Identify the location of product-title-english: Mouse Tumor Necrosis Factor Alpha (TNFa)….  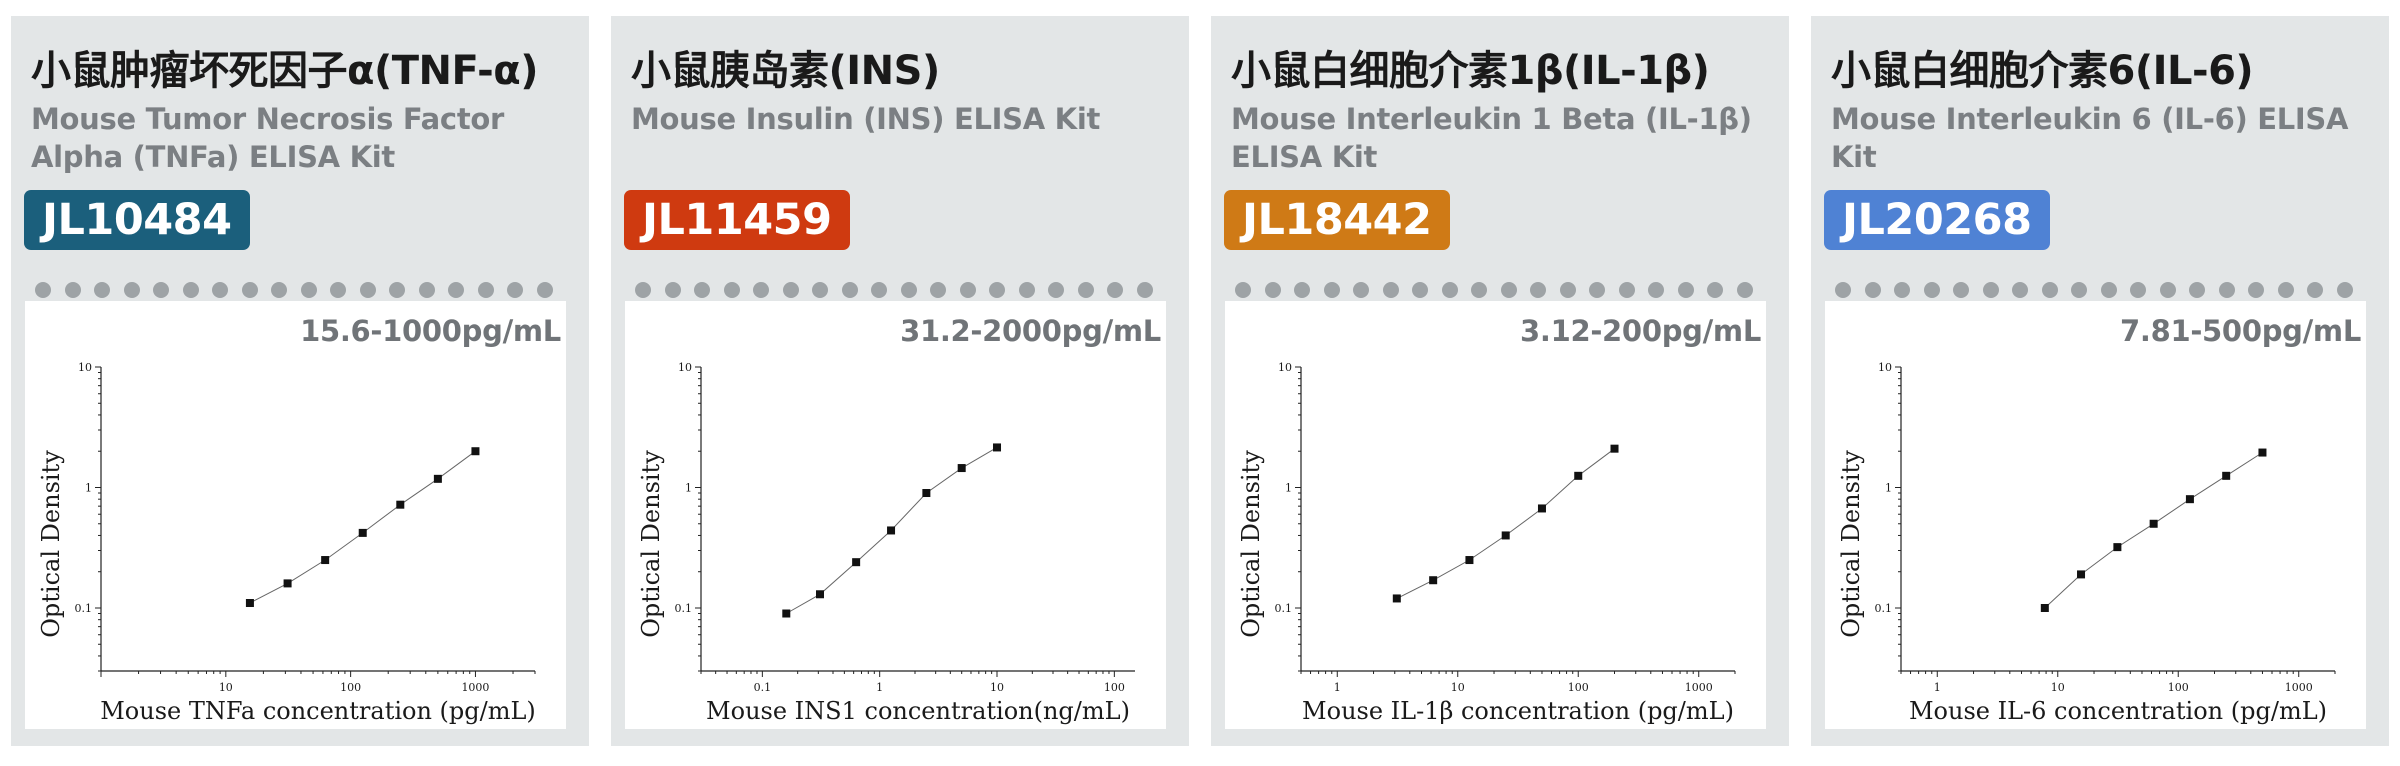
(268, 138).